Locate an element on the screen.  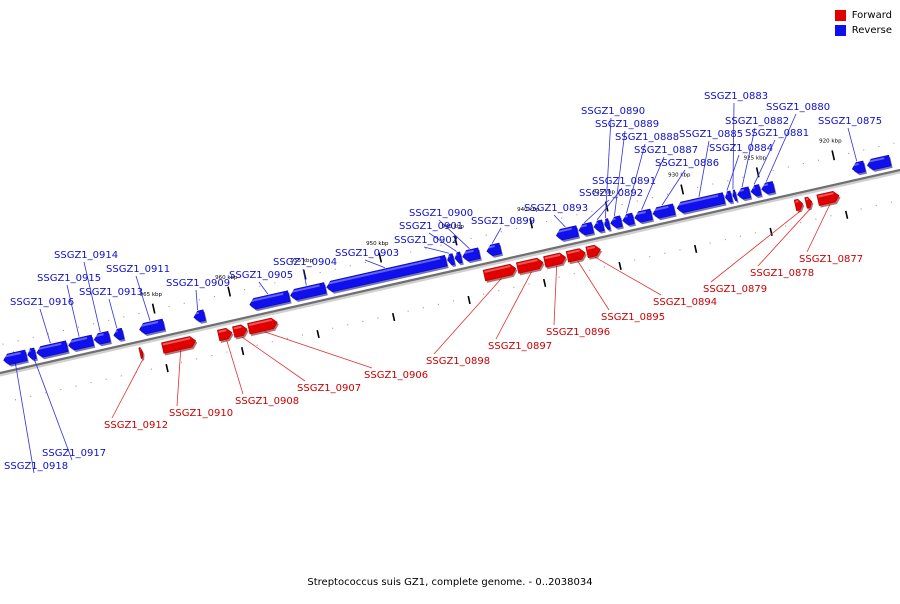
gene-label-ssgz1_0885: SSGZ1_0885 is located at coordinates (711, 134).